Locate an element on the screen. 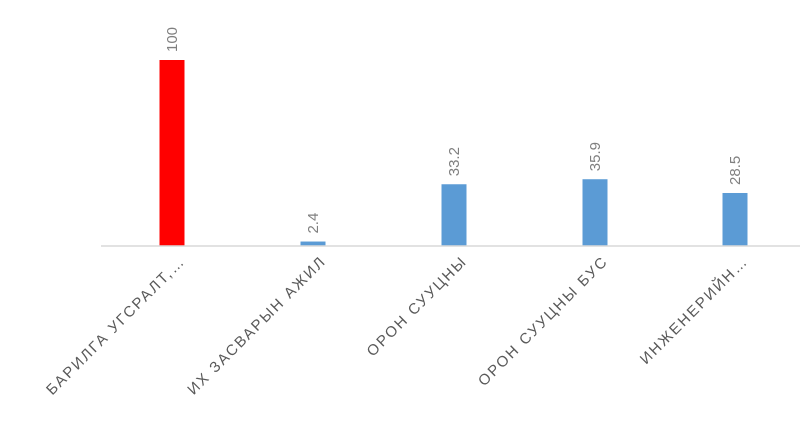 The image size is (800, 446). data-label-3: 33.2 is located at coordinates (454, 161).